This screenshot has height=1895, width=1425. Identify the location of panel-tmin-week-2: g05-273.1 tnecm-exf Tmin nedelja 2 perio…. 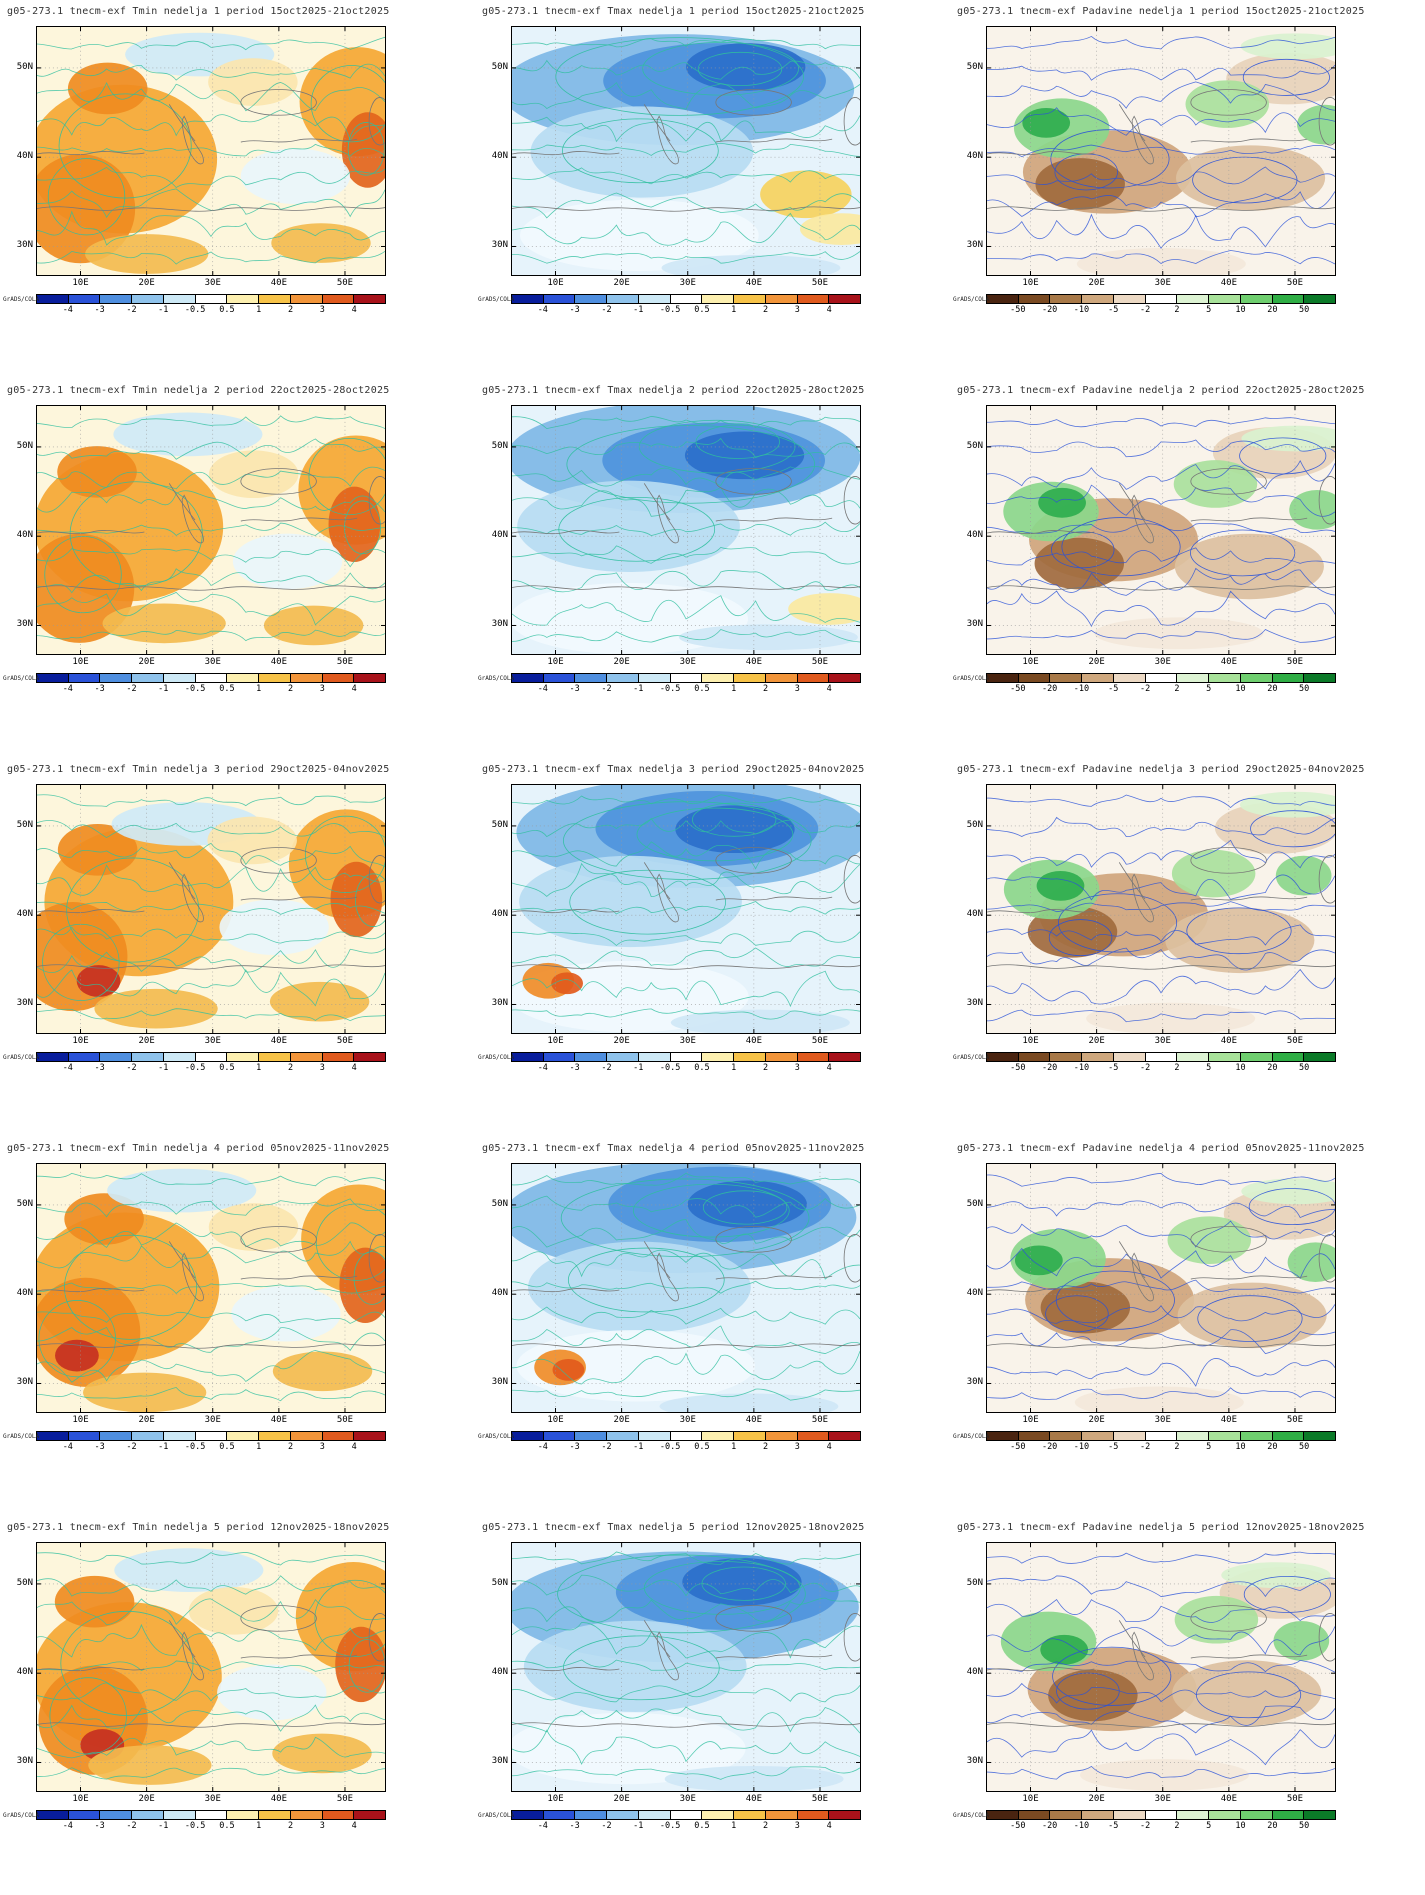
(237, 568).